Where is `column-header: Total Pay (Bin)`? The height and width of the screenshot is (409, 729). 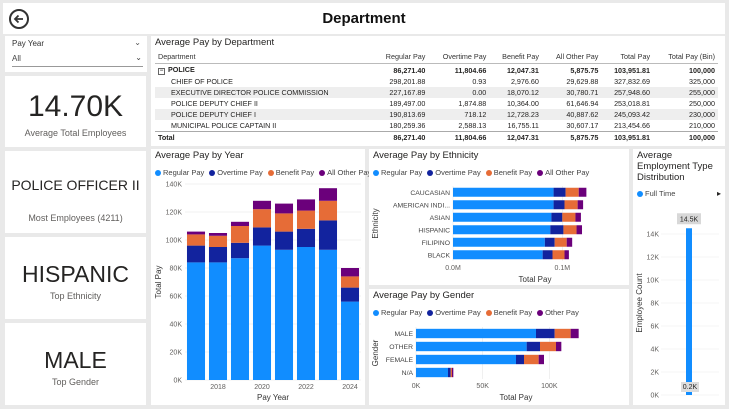
column-header: Total Pay (Bin) is located at coordinates (685, 57).